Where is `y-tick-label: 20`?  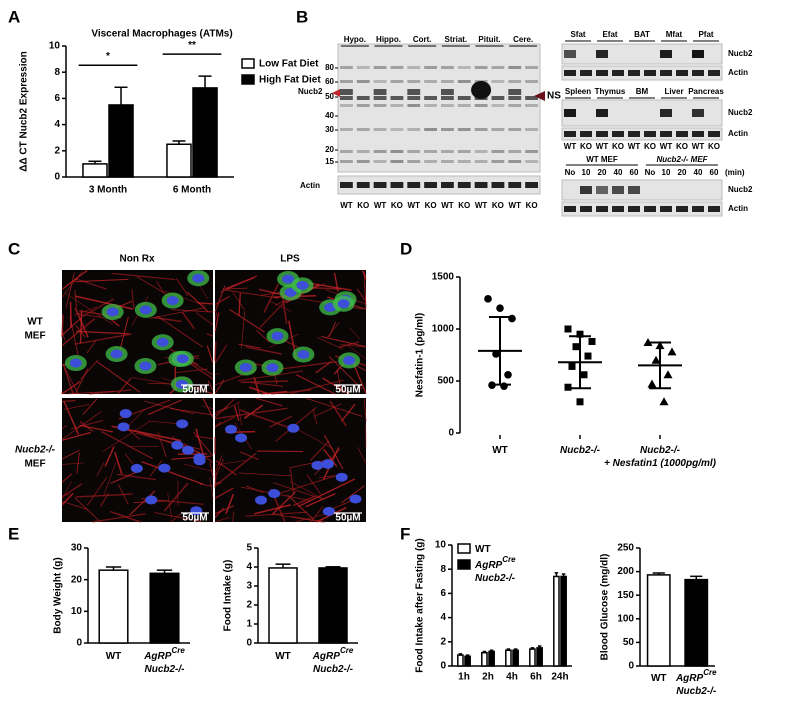
y-tick-label: 20 is located at coordinates (77, 579).